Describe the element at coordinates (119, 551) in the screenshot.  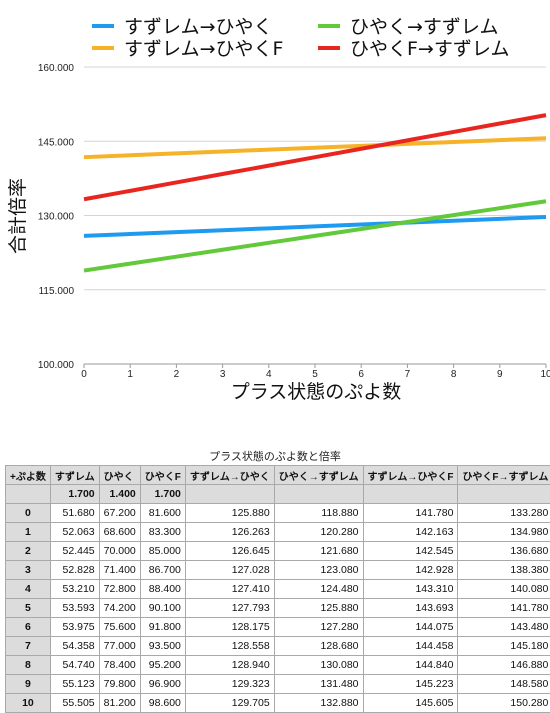
I see `table-cell: 70.000` at that location.